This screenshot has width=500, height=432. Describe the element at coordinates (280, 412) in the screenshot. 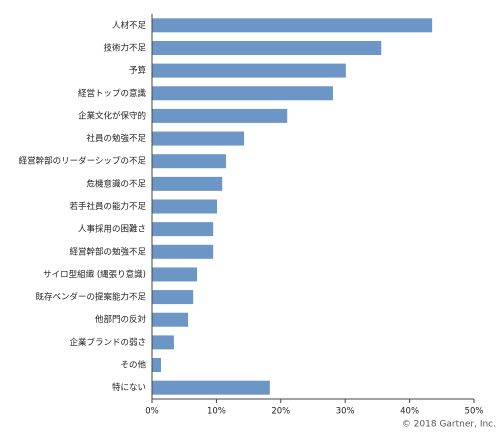

I see `x-tick-label: 20%` at that location.